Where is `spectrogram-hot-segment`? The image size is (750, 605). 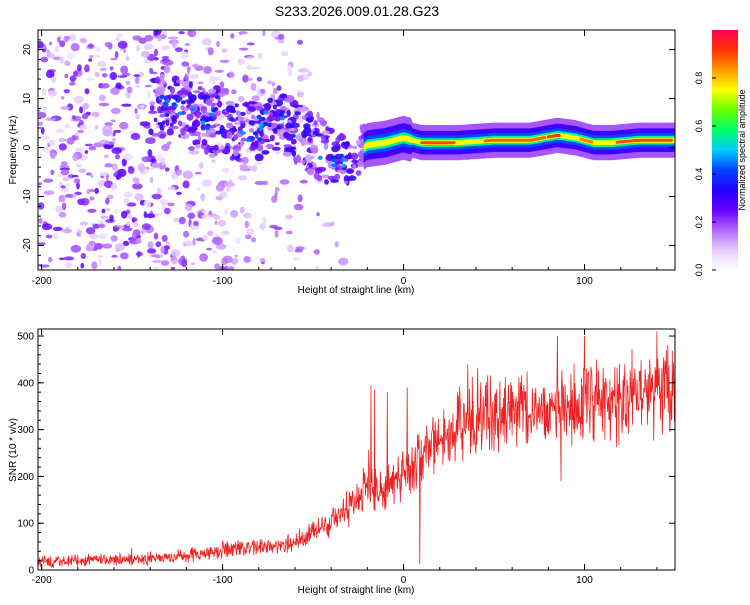 spectrogram-hot-segment is located at coordinates (515, 139).